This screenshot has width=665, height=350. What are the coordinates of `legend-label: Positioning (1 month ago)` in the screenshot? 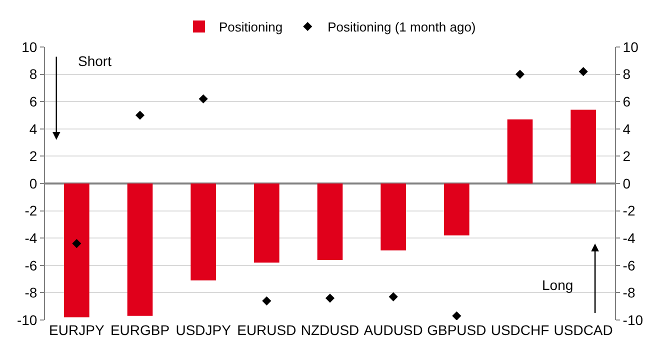 It's located at (402, 27).